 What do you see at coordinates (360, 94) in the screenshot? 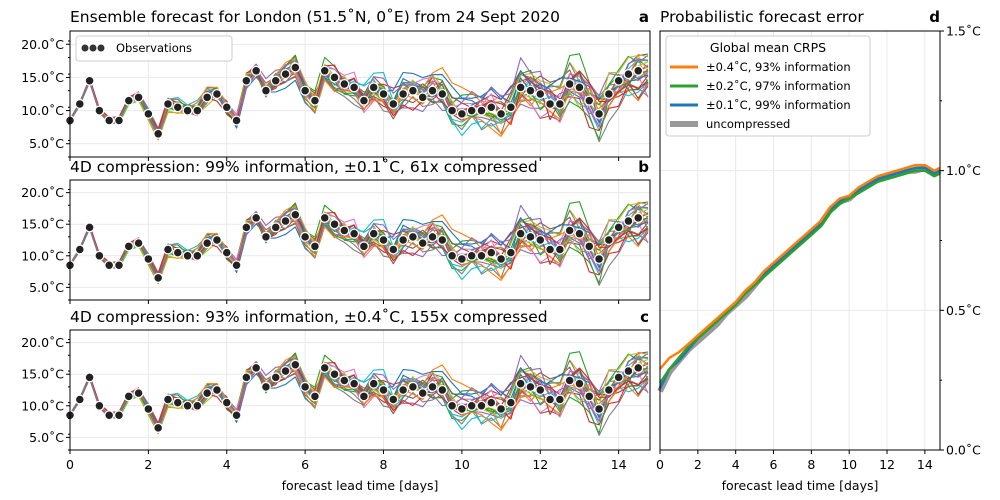
I see `axes-frame` at bounding box center [360, 94].